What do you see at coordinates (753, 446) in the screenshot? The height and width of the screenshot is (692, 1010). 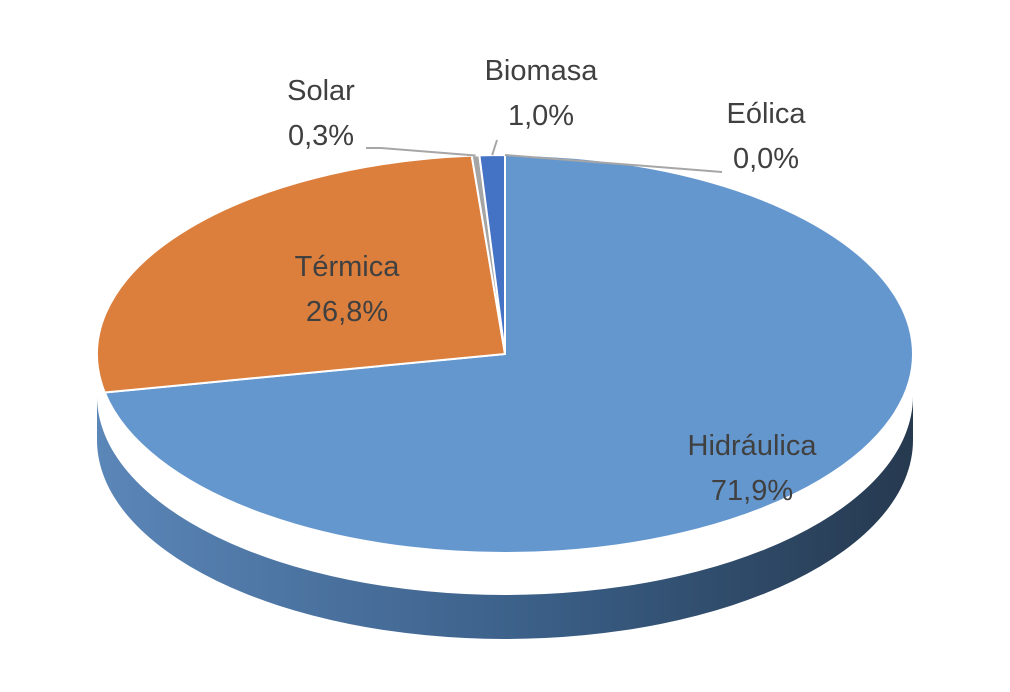 I see `slice-label-hidraulica: Hidráulica` at bounding box center [753, 446].